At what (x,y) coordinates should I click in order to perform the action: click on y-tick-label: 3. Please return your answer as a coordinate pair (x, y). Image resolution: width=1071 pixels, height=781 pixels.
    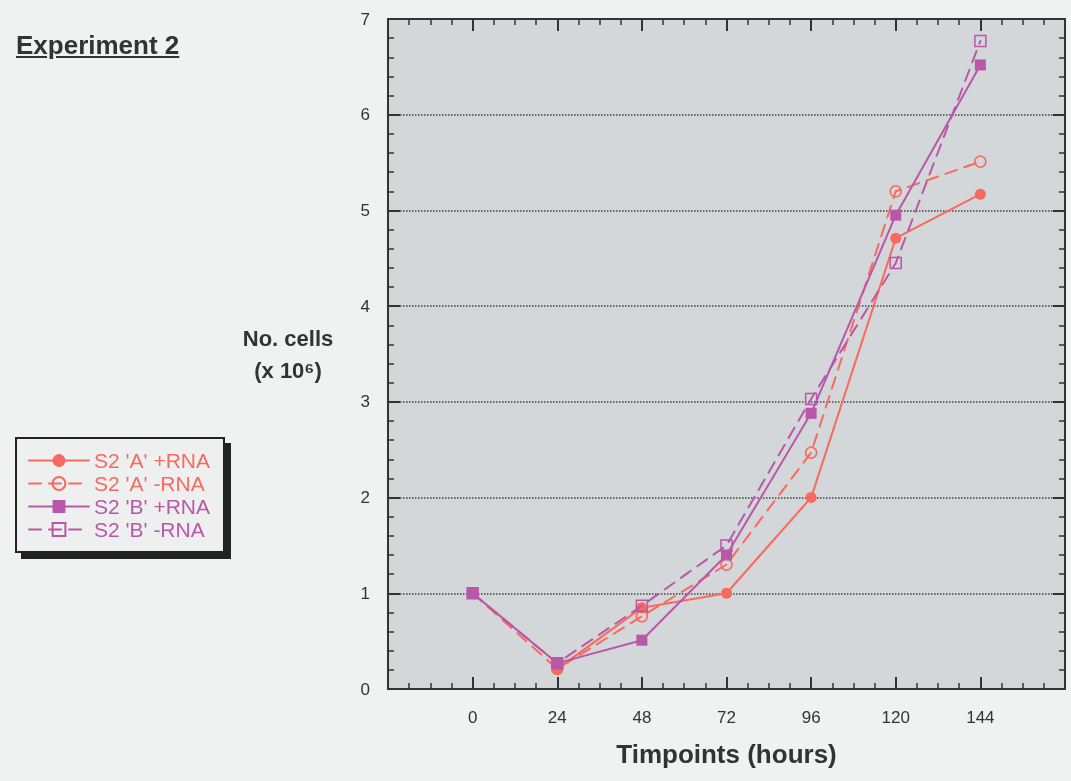
    Looking at the image, I should click on (365, 402).